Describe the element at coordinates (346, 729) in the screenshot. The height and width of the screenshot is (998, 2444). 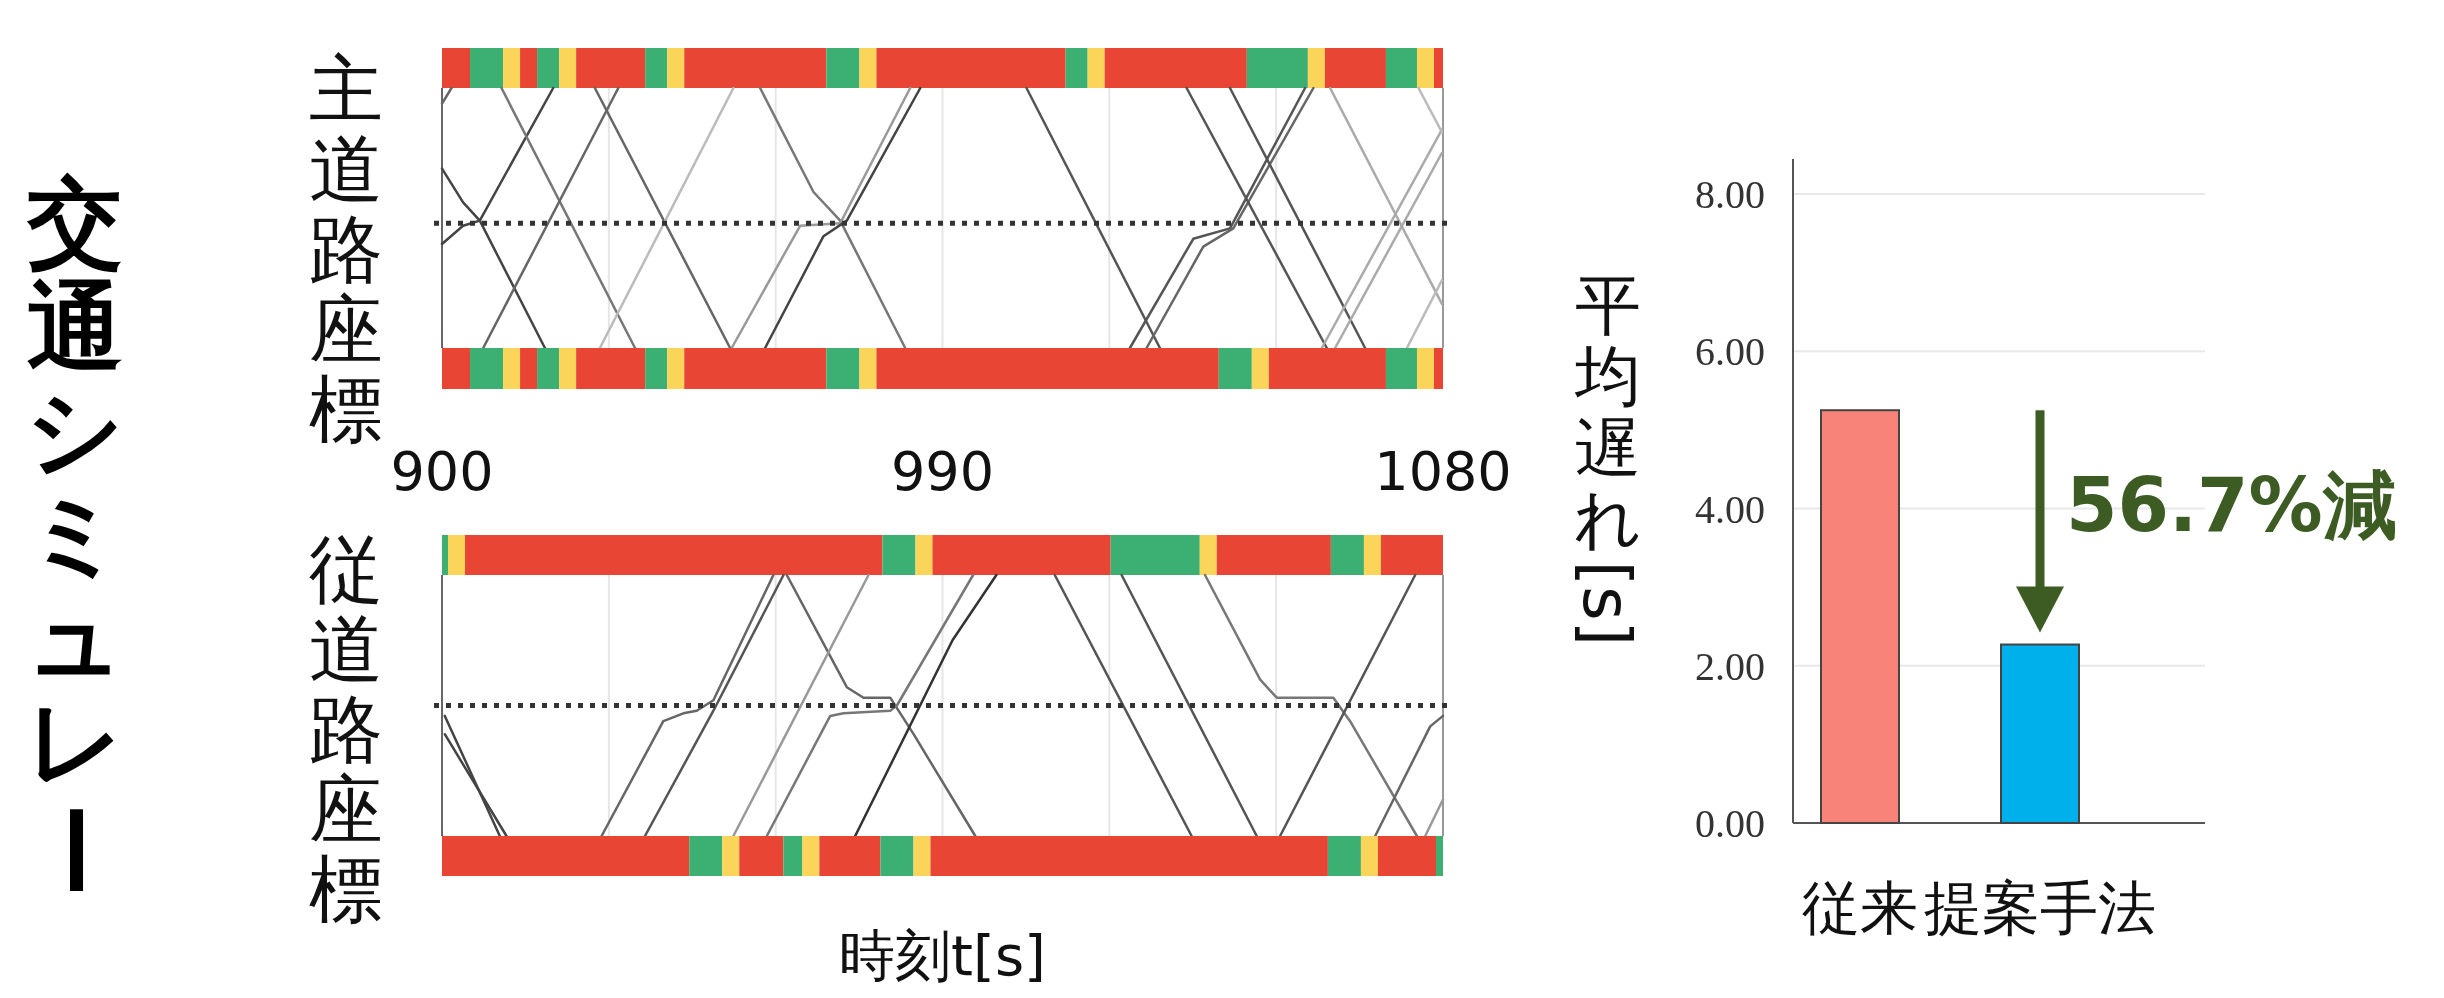
I see `y-axis-title: 従道路座標` at that location.